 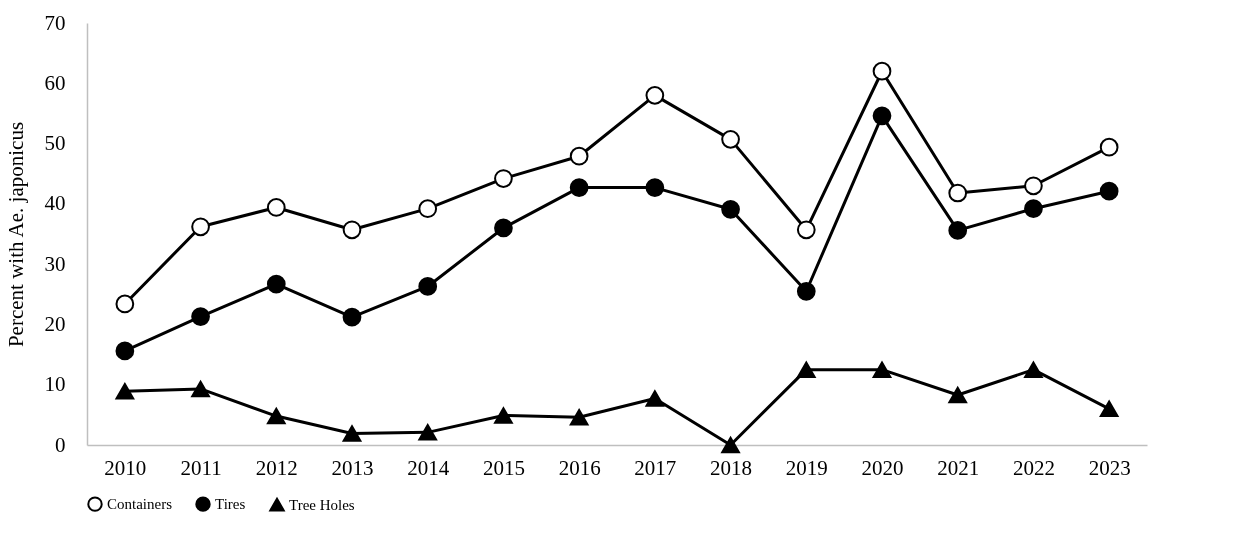 I want to click on y-tick-label: 0, so click(x=60, y=444).